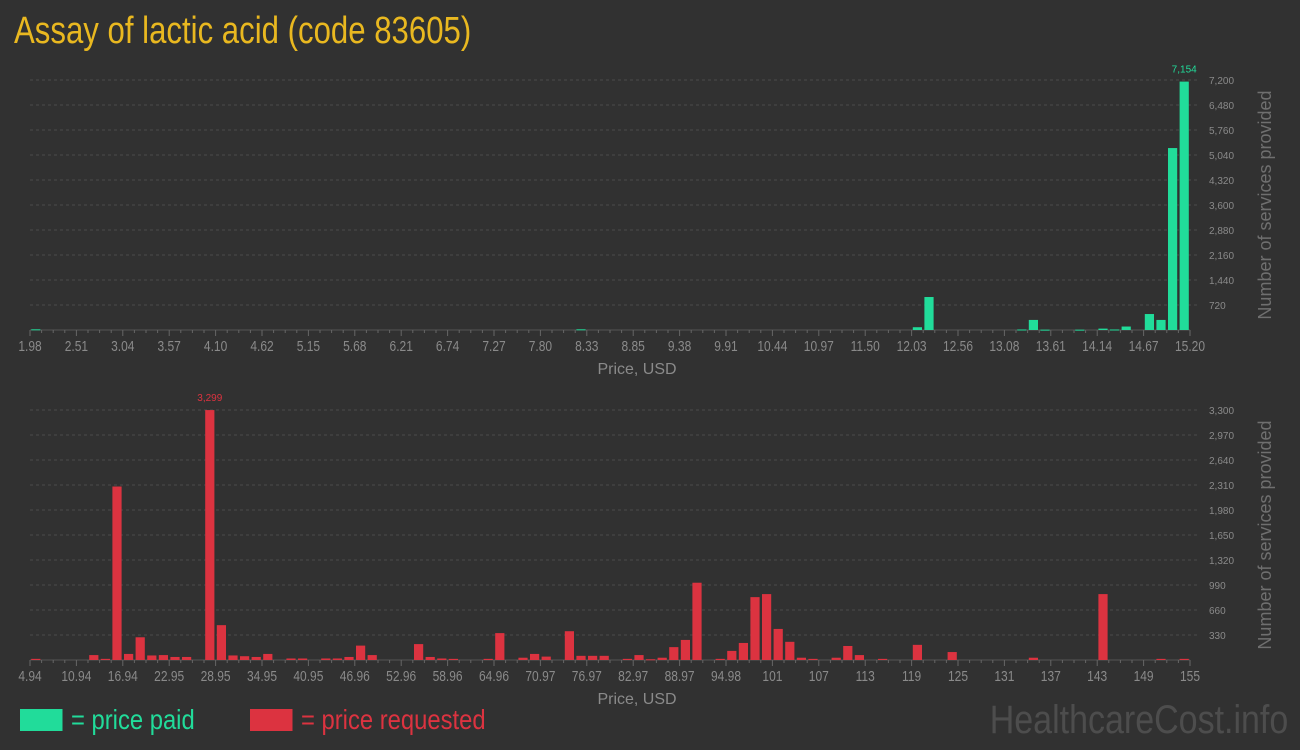 This screenshot has width=1300, height=750. Describe the element at coordinates (1221, 436) in the screenshot. I see `y-tick-label: 2,970` at that location.